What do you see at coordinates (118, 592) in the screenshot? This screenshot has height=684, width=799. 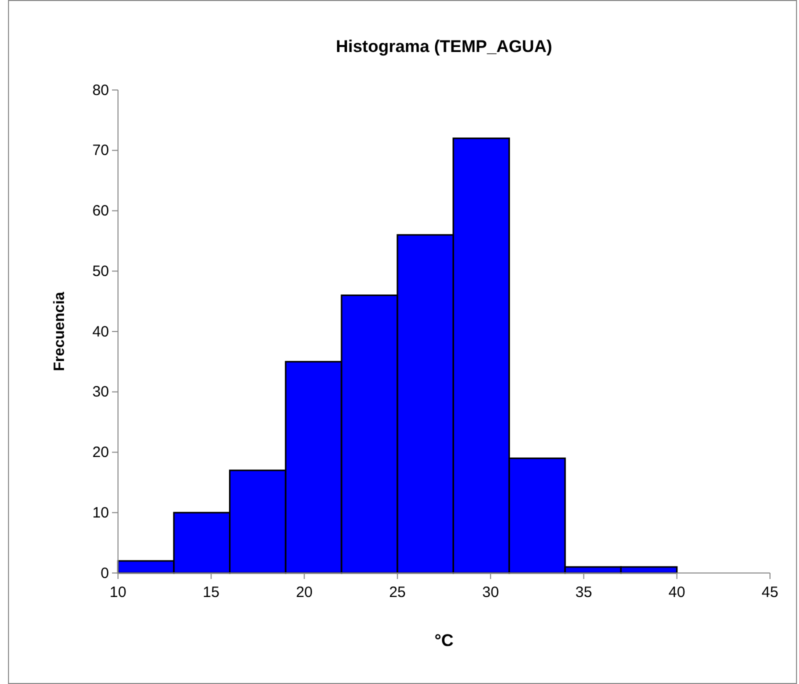 I see `x-tick-label: 10` at bounding box center [118, 592].